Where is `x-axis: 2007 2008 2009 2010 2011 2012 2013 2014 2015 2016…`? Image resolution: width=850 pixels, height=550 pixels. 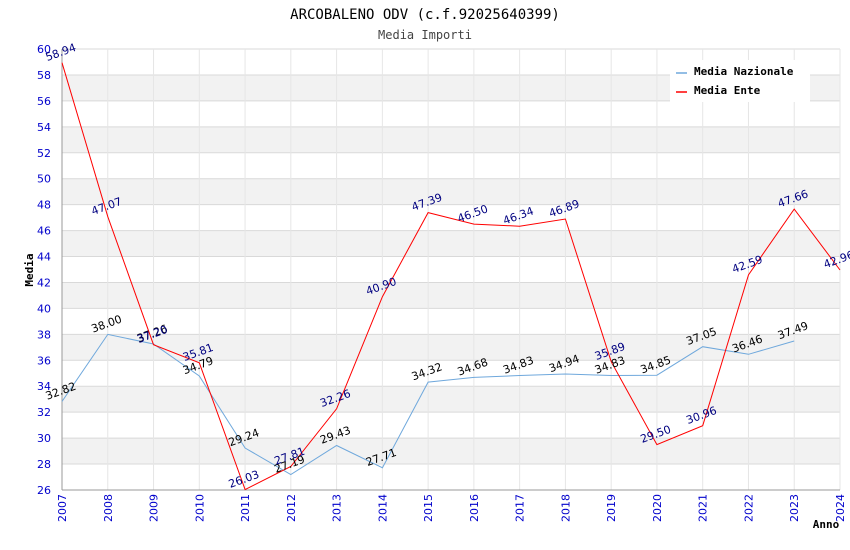 x-axis: 2007 2008 2009 2010 2011 2012 2013 2014 2015 2016… is located at coordinates (451, 508).